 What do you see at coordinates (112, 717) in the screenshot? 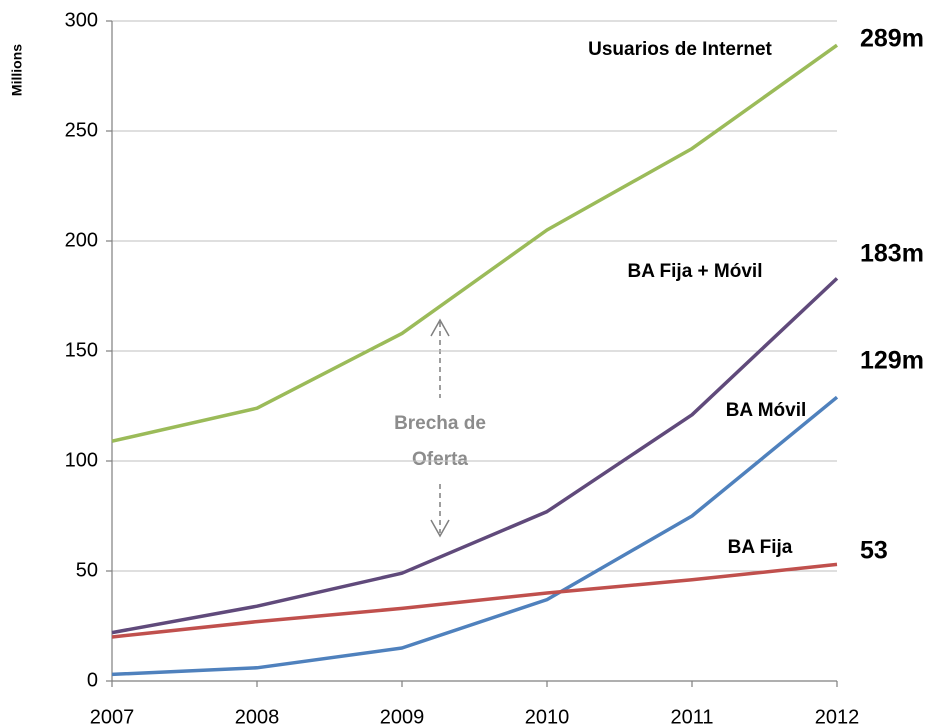
I see `x-tick-label: 2007` at bounding box center [112, 717].